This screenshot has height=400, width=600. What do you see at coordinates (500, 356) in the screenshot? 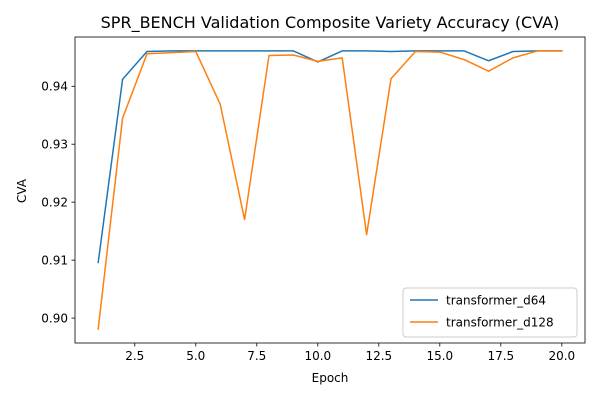
I see `x-tick-label: 17.5` at bounding box center [500, 356].